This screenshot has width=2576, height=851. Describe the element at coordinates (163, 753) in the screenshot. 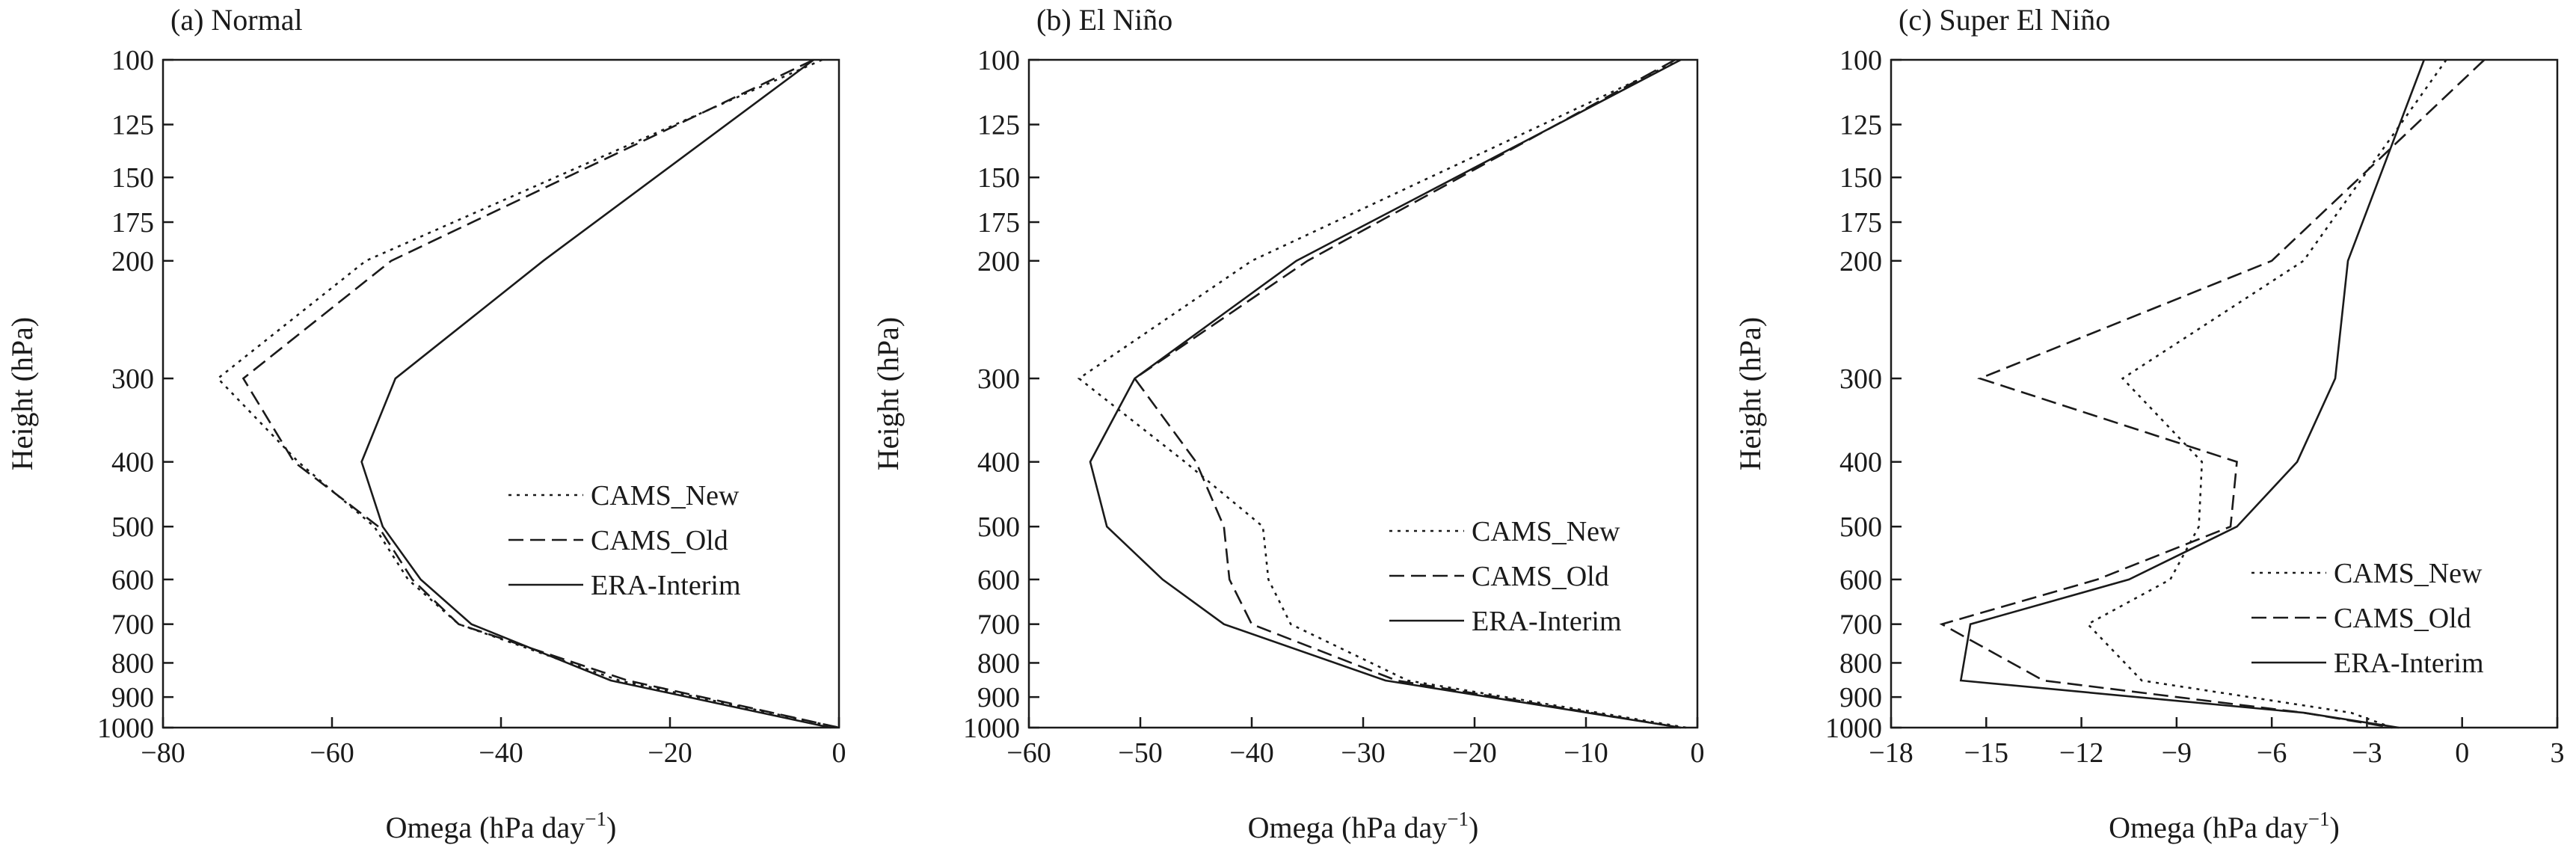

I see `x-tick-label: −80` at that location.